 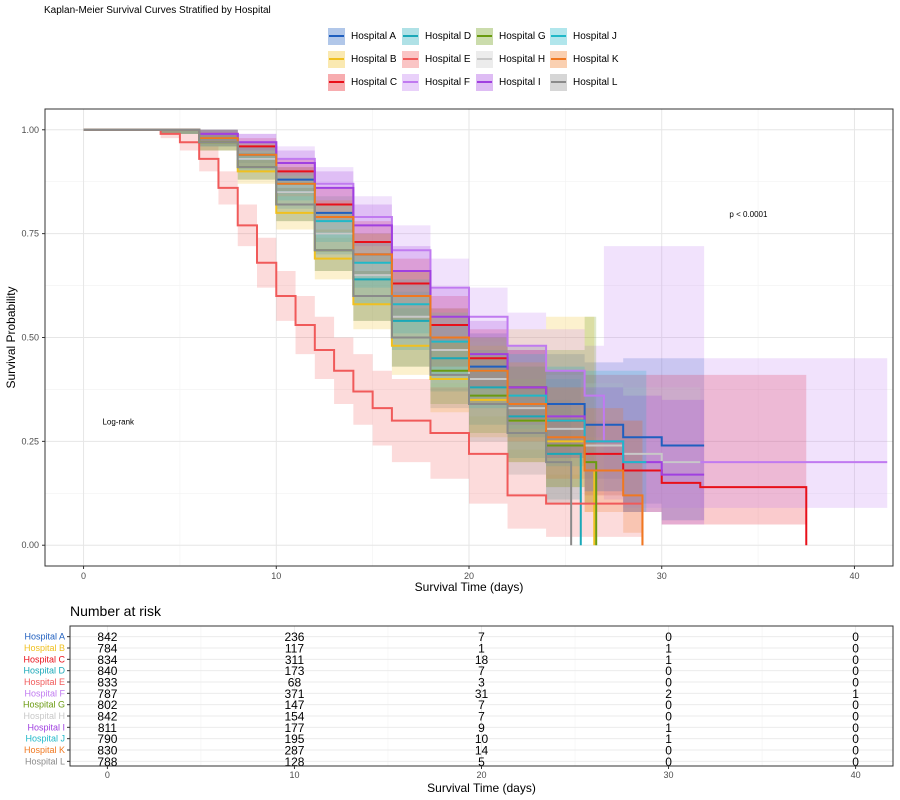 I want to click on legend-label: Hospital E, so click(x=448, y=59).